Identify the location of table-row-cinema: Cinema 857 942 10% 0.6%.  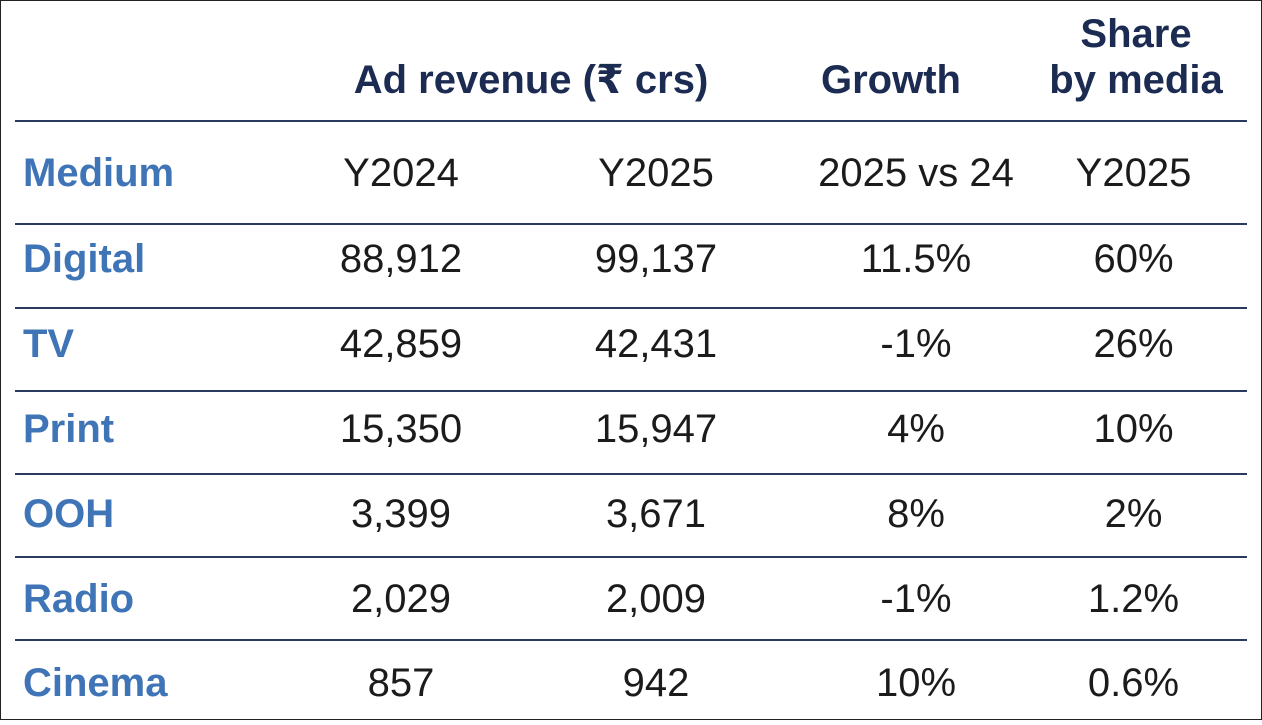
(631, 683).